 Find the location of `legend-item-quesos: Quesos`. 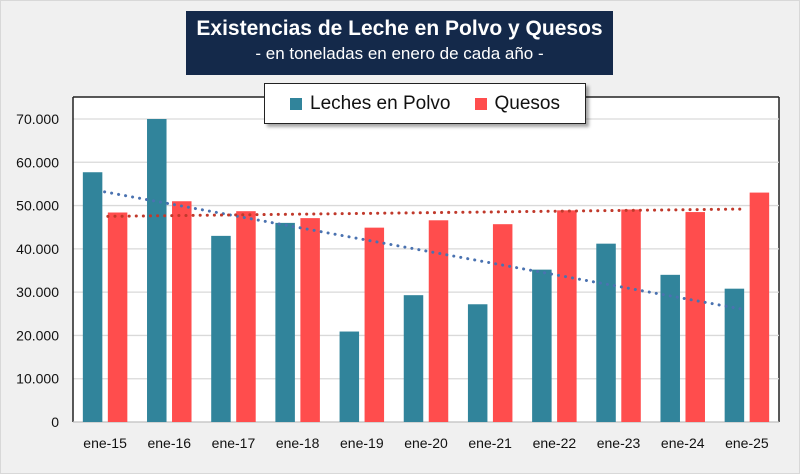

legend-item-quesos: Quesos is located at coordinates (517, 103).